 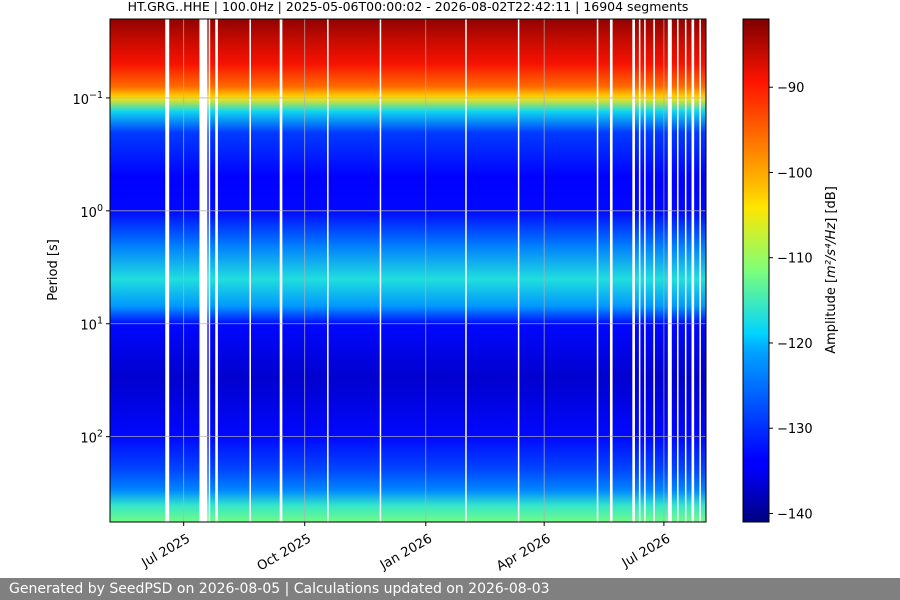 I want to click on colorbar-tick-label: −120, so click(x=795, y=344).